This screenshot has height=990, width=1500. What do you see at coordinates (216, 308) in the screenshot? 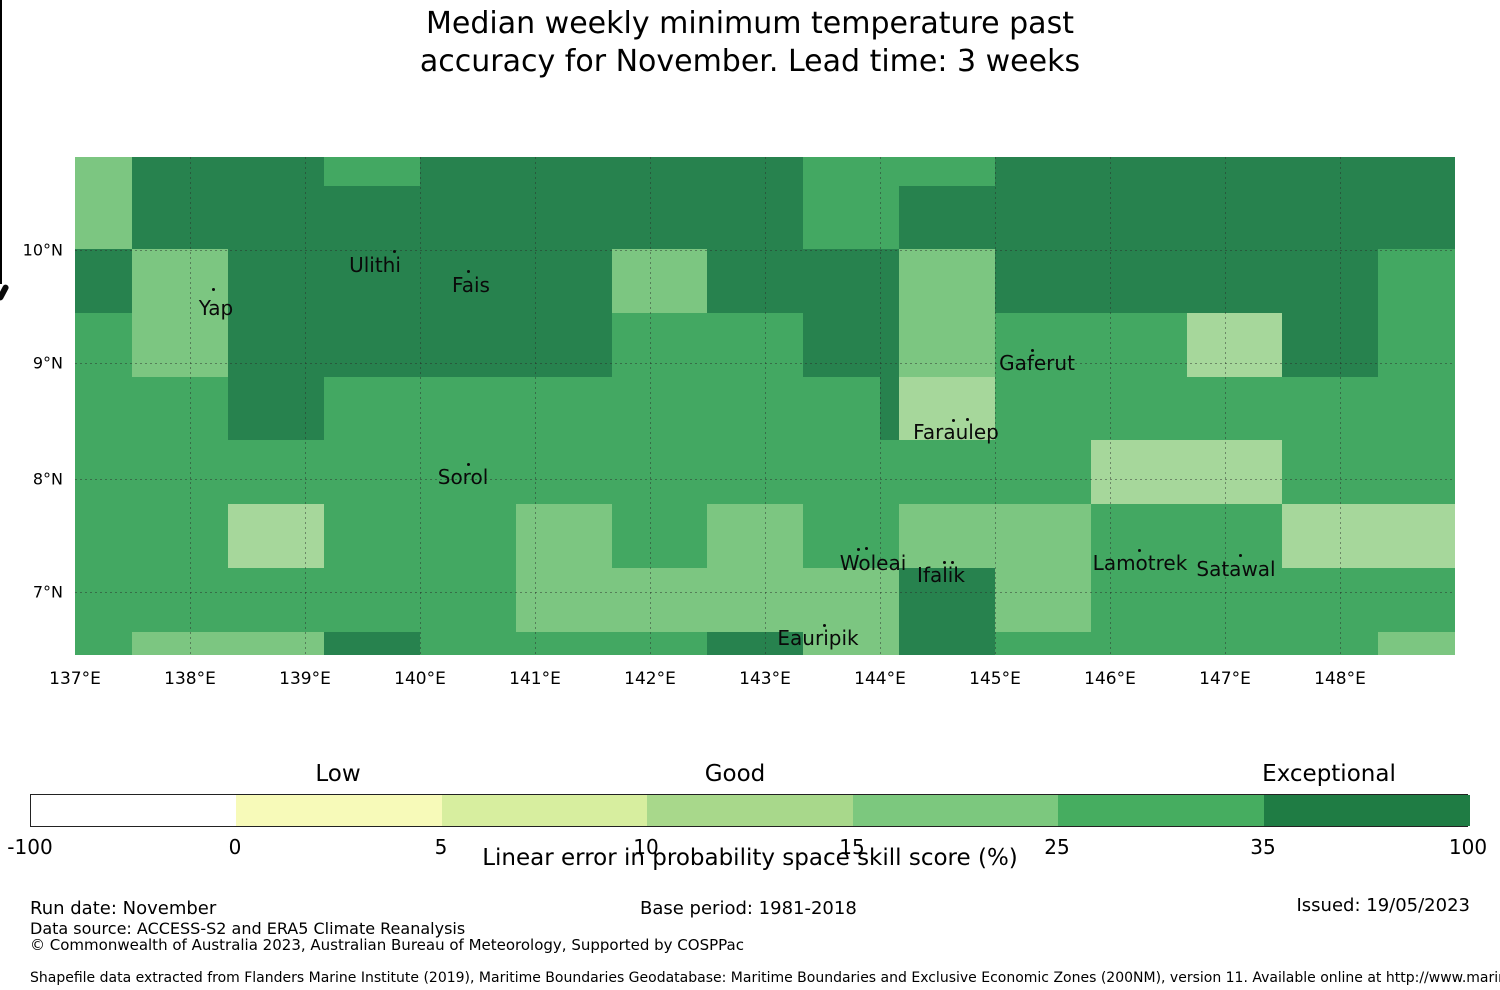
I see `island-label: Yap` at bounding box center [216, 308].